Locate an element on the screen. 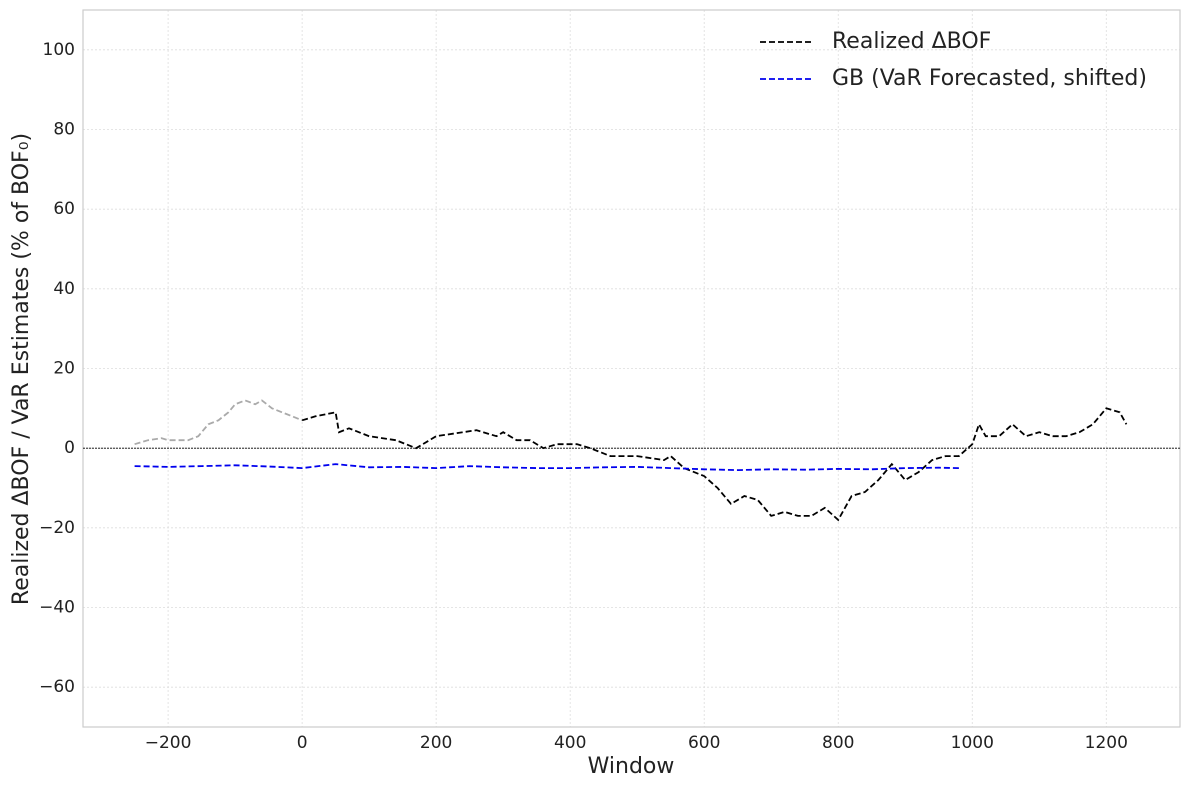 Image resolution: width=1189 pixels, height=790 pixels. legend-label: GB (VaR Forecasted, shifted) is located at coordinates (989, 78).